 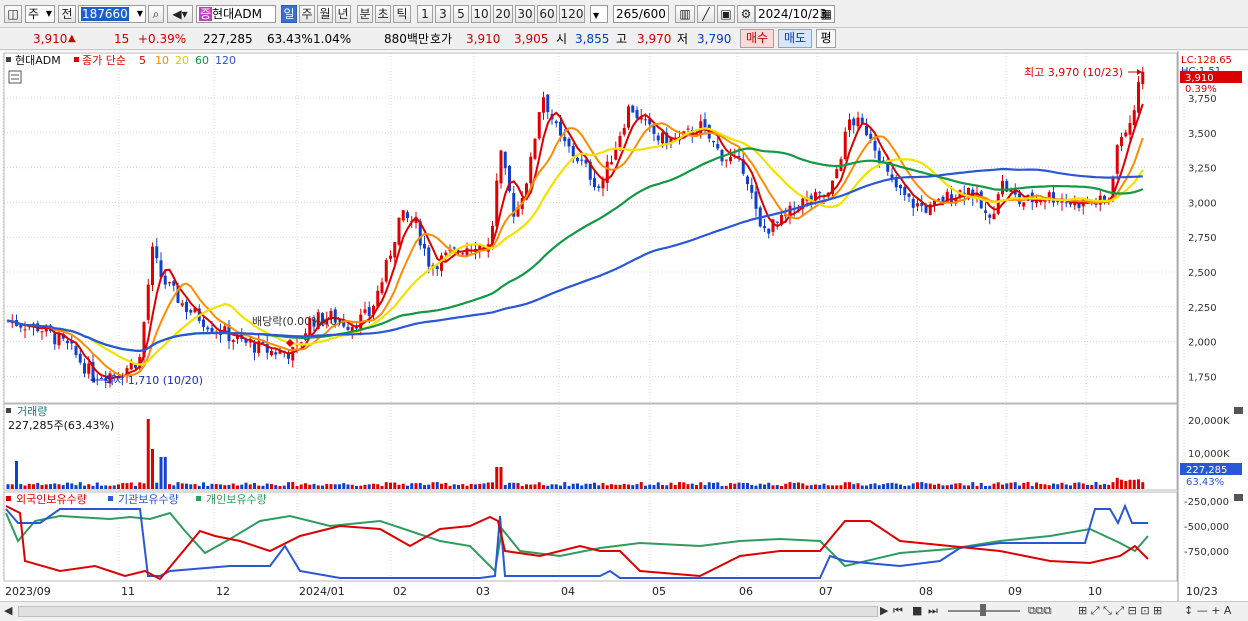 What do you see at coordinates (67, 14) in the screenshot?
I see `prev-button: 전` at bounding box center [67, 14].